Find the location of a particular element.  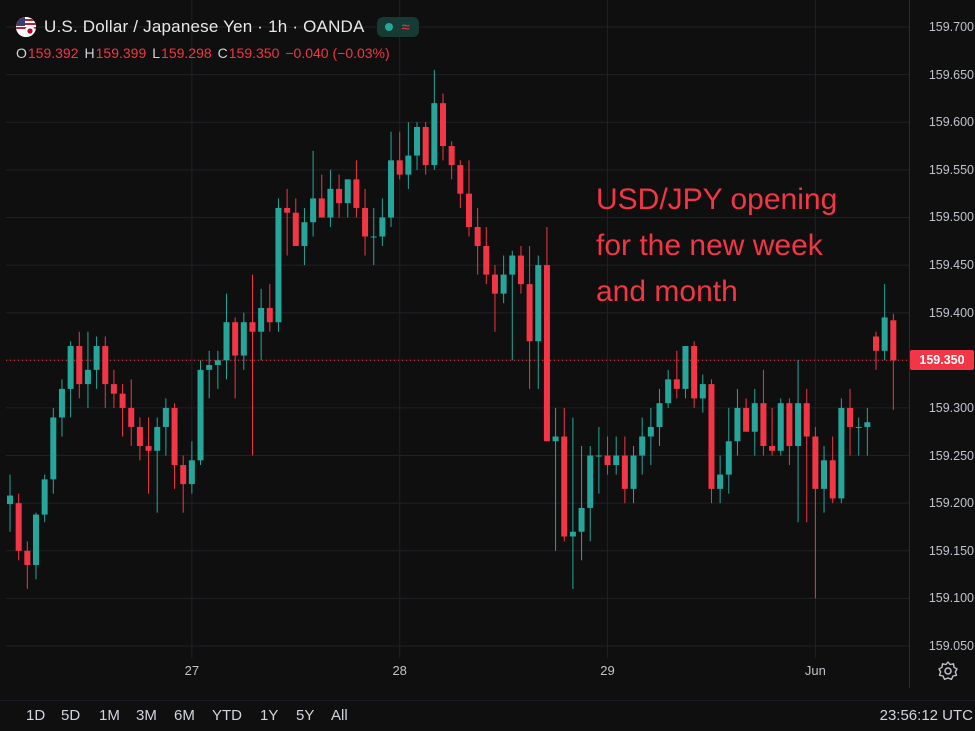

range-button-6m: 6M is located at coordinates (184, 715).